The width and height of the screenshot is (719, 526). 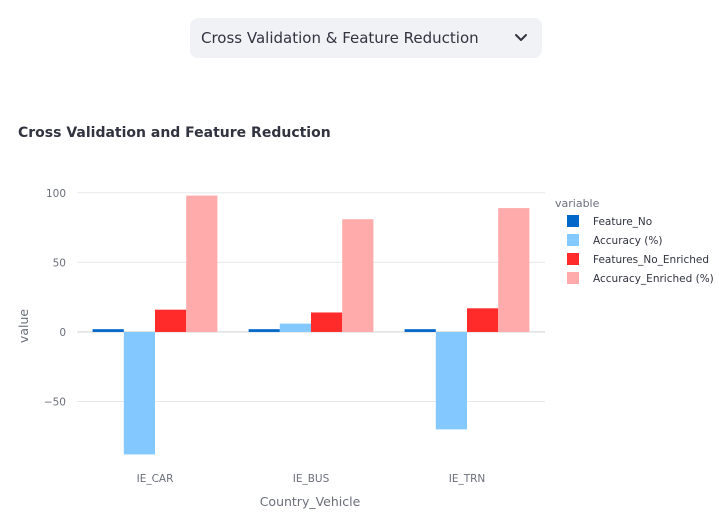 I want to click on x-axis-title: Country_Vehicle, so click(x=310, y=501).